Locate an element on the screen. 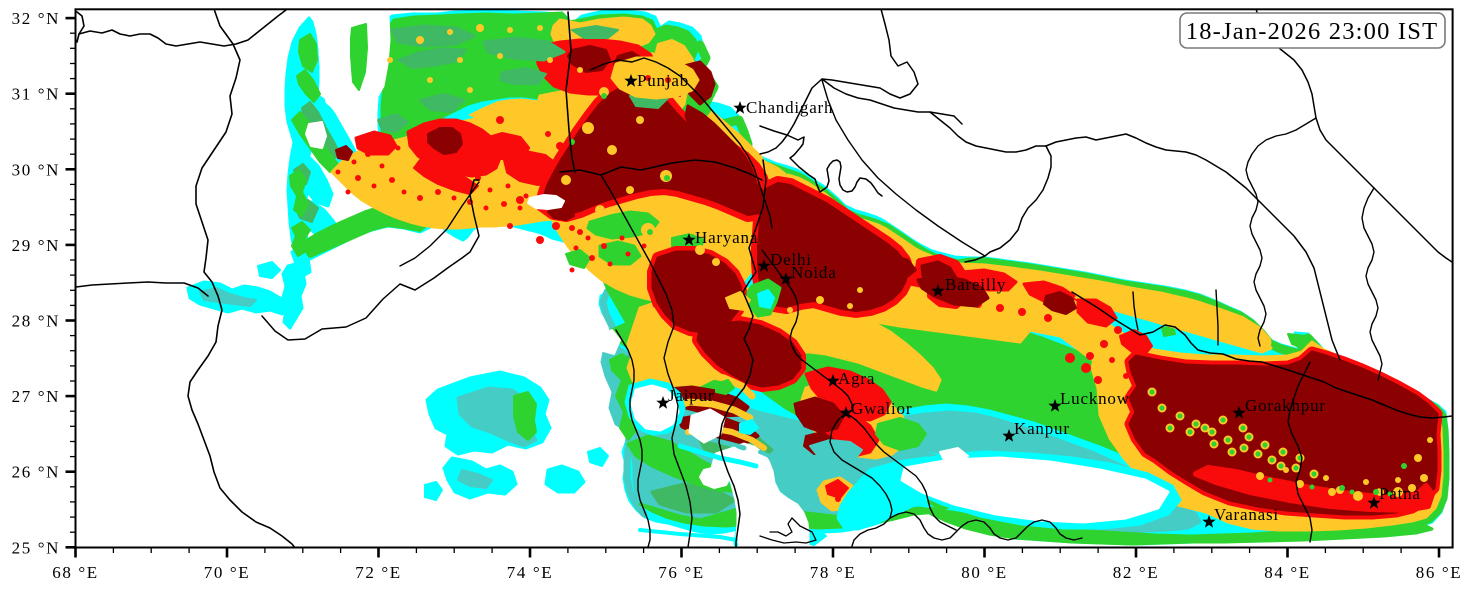 Image resolution: width=1471 pixels, height=596 pixels. svg-text: 27 °N is located at coordinates (36, 396).